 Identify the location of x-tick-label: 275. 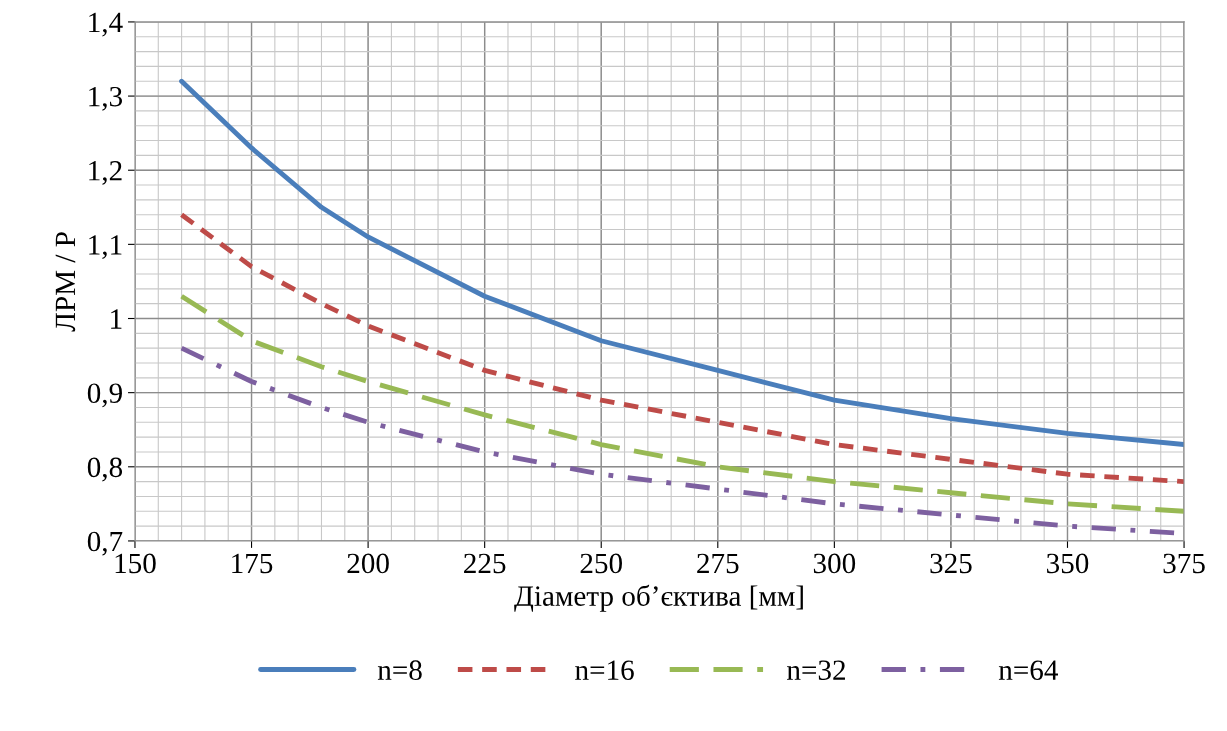
(718, 563).